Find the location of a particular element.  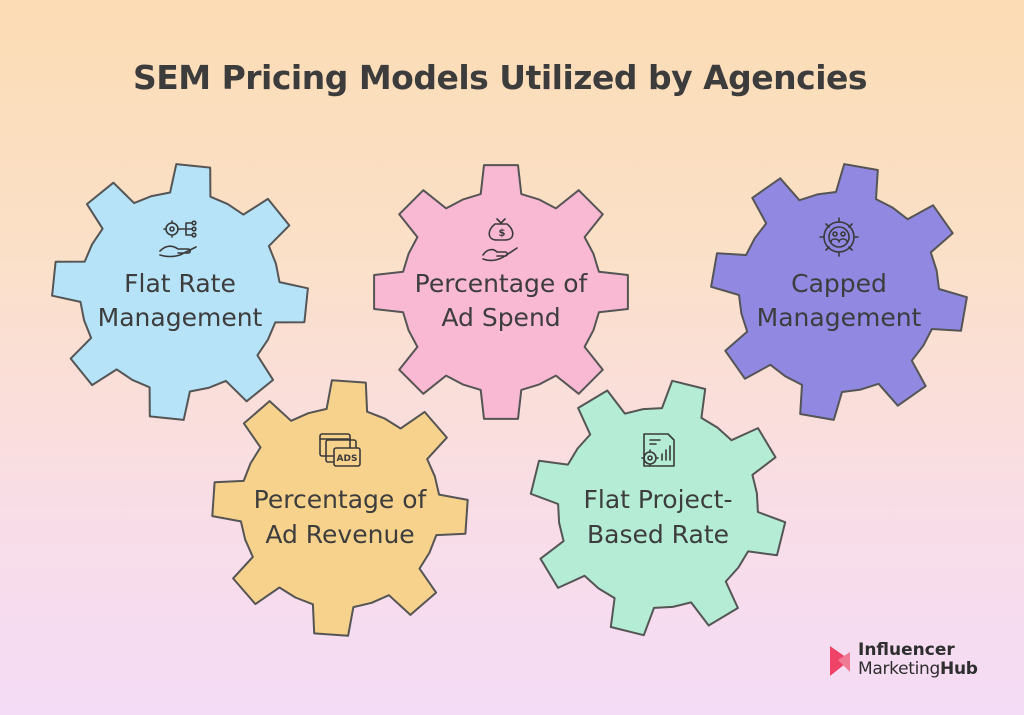

influencer-marketing-hub-logo: Influencer MarketingHub is located at coordinates (918, 665).